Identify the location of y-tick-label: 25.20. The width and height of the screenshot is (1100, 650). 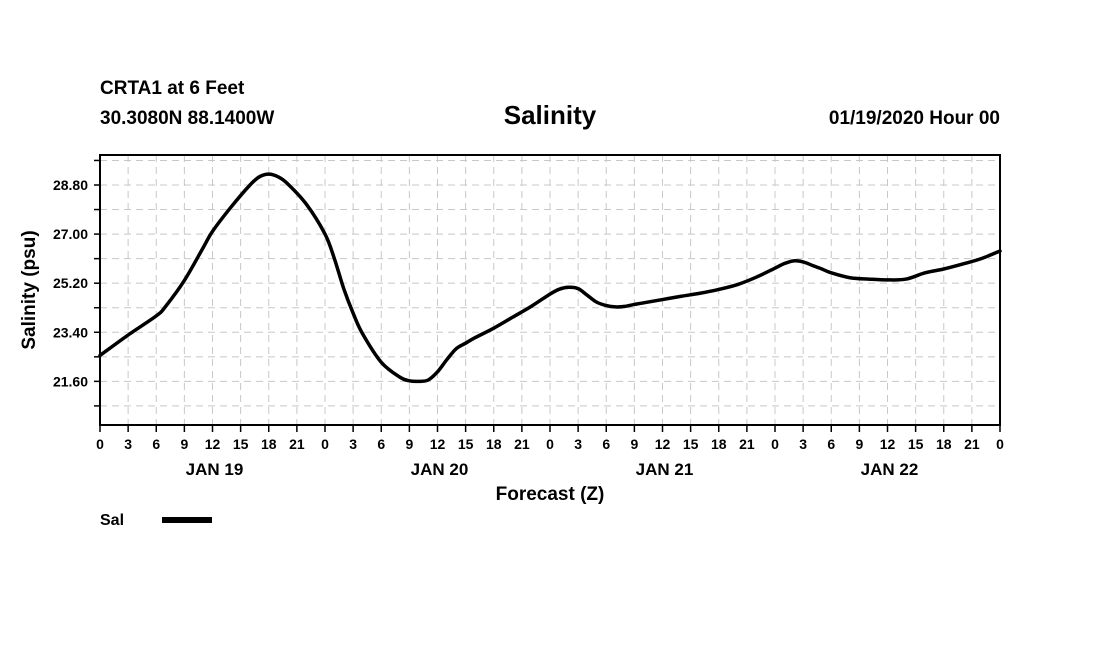
(70, 283).